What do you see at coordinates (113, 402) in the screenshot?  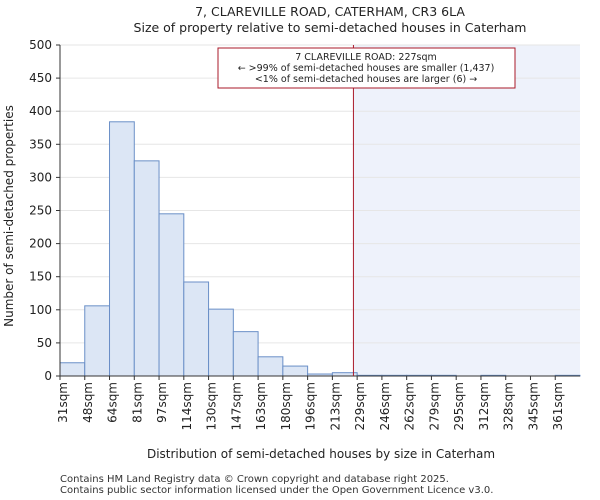 I see `x-tick-label: 64sqm` at bounding box center [113, 402].